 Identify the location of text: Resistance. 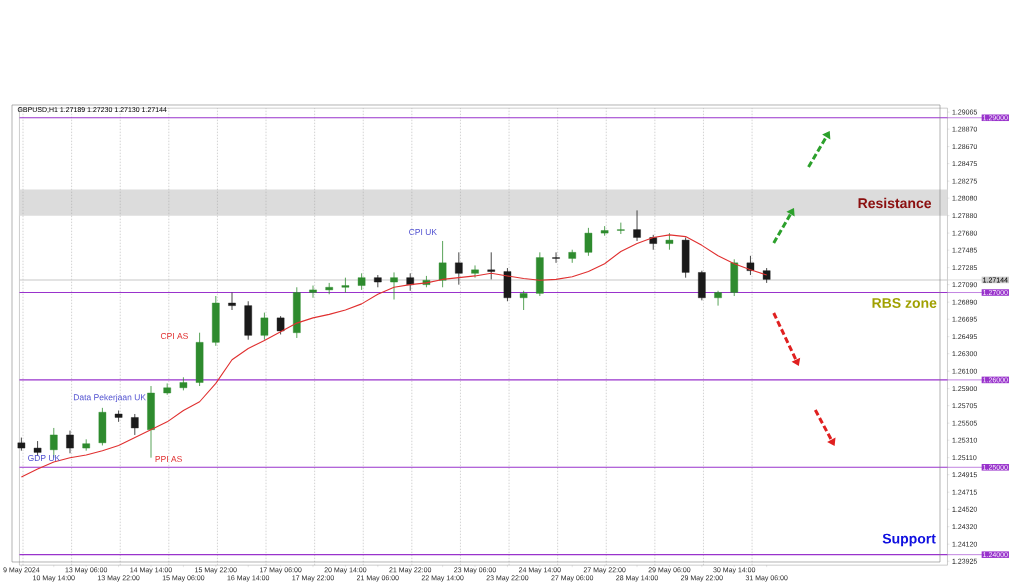
(895, 203).